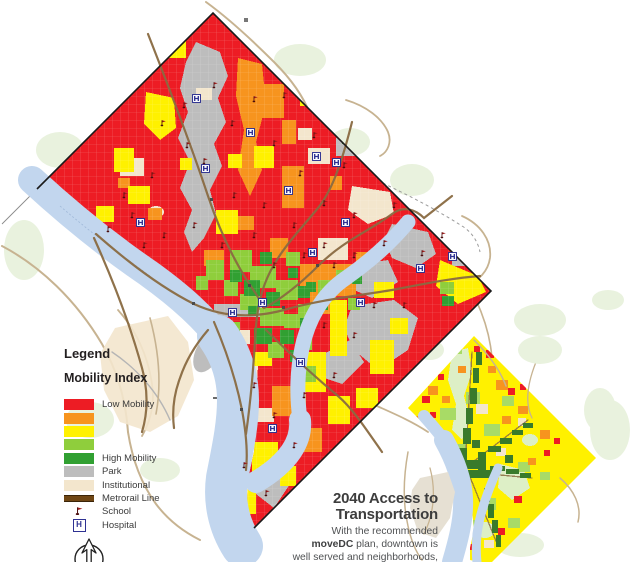 Image resolution: width=640 pixels, height=562 pixels. I want to click on metrorail-line-swatch, so click(79, 498).